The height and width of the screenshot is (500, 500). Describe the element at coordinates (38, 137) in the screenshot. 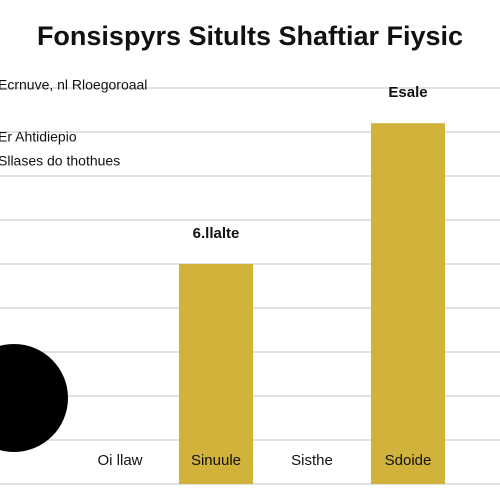

I see `annotation: Er Ahtidiepio` at that location.